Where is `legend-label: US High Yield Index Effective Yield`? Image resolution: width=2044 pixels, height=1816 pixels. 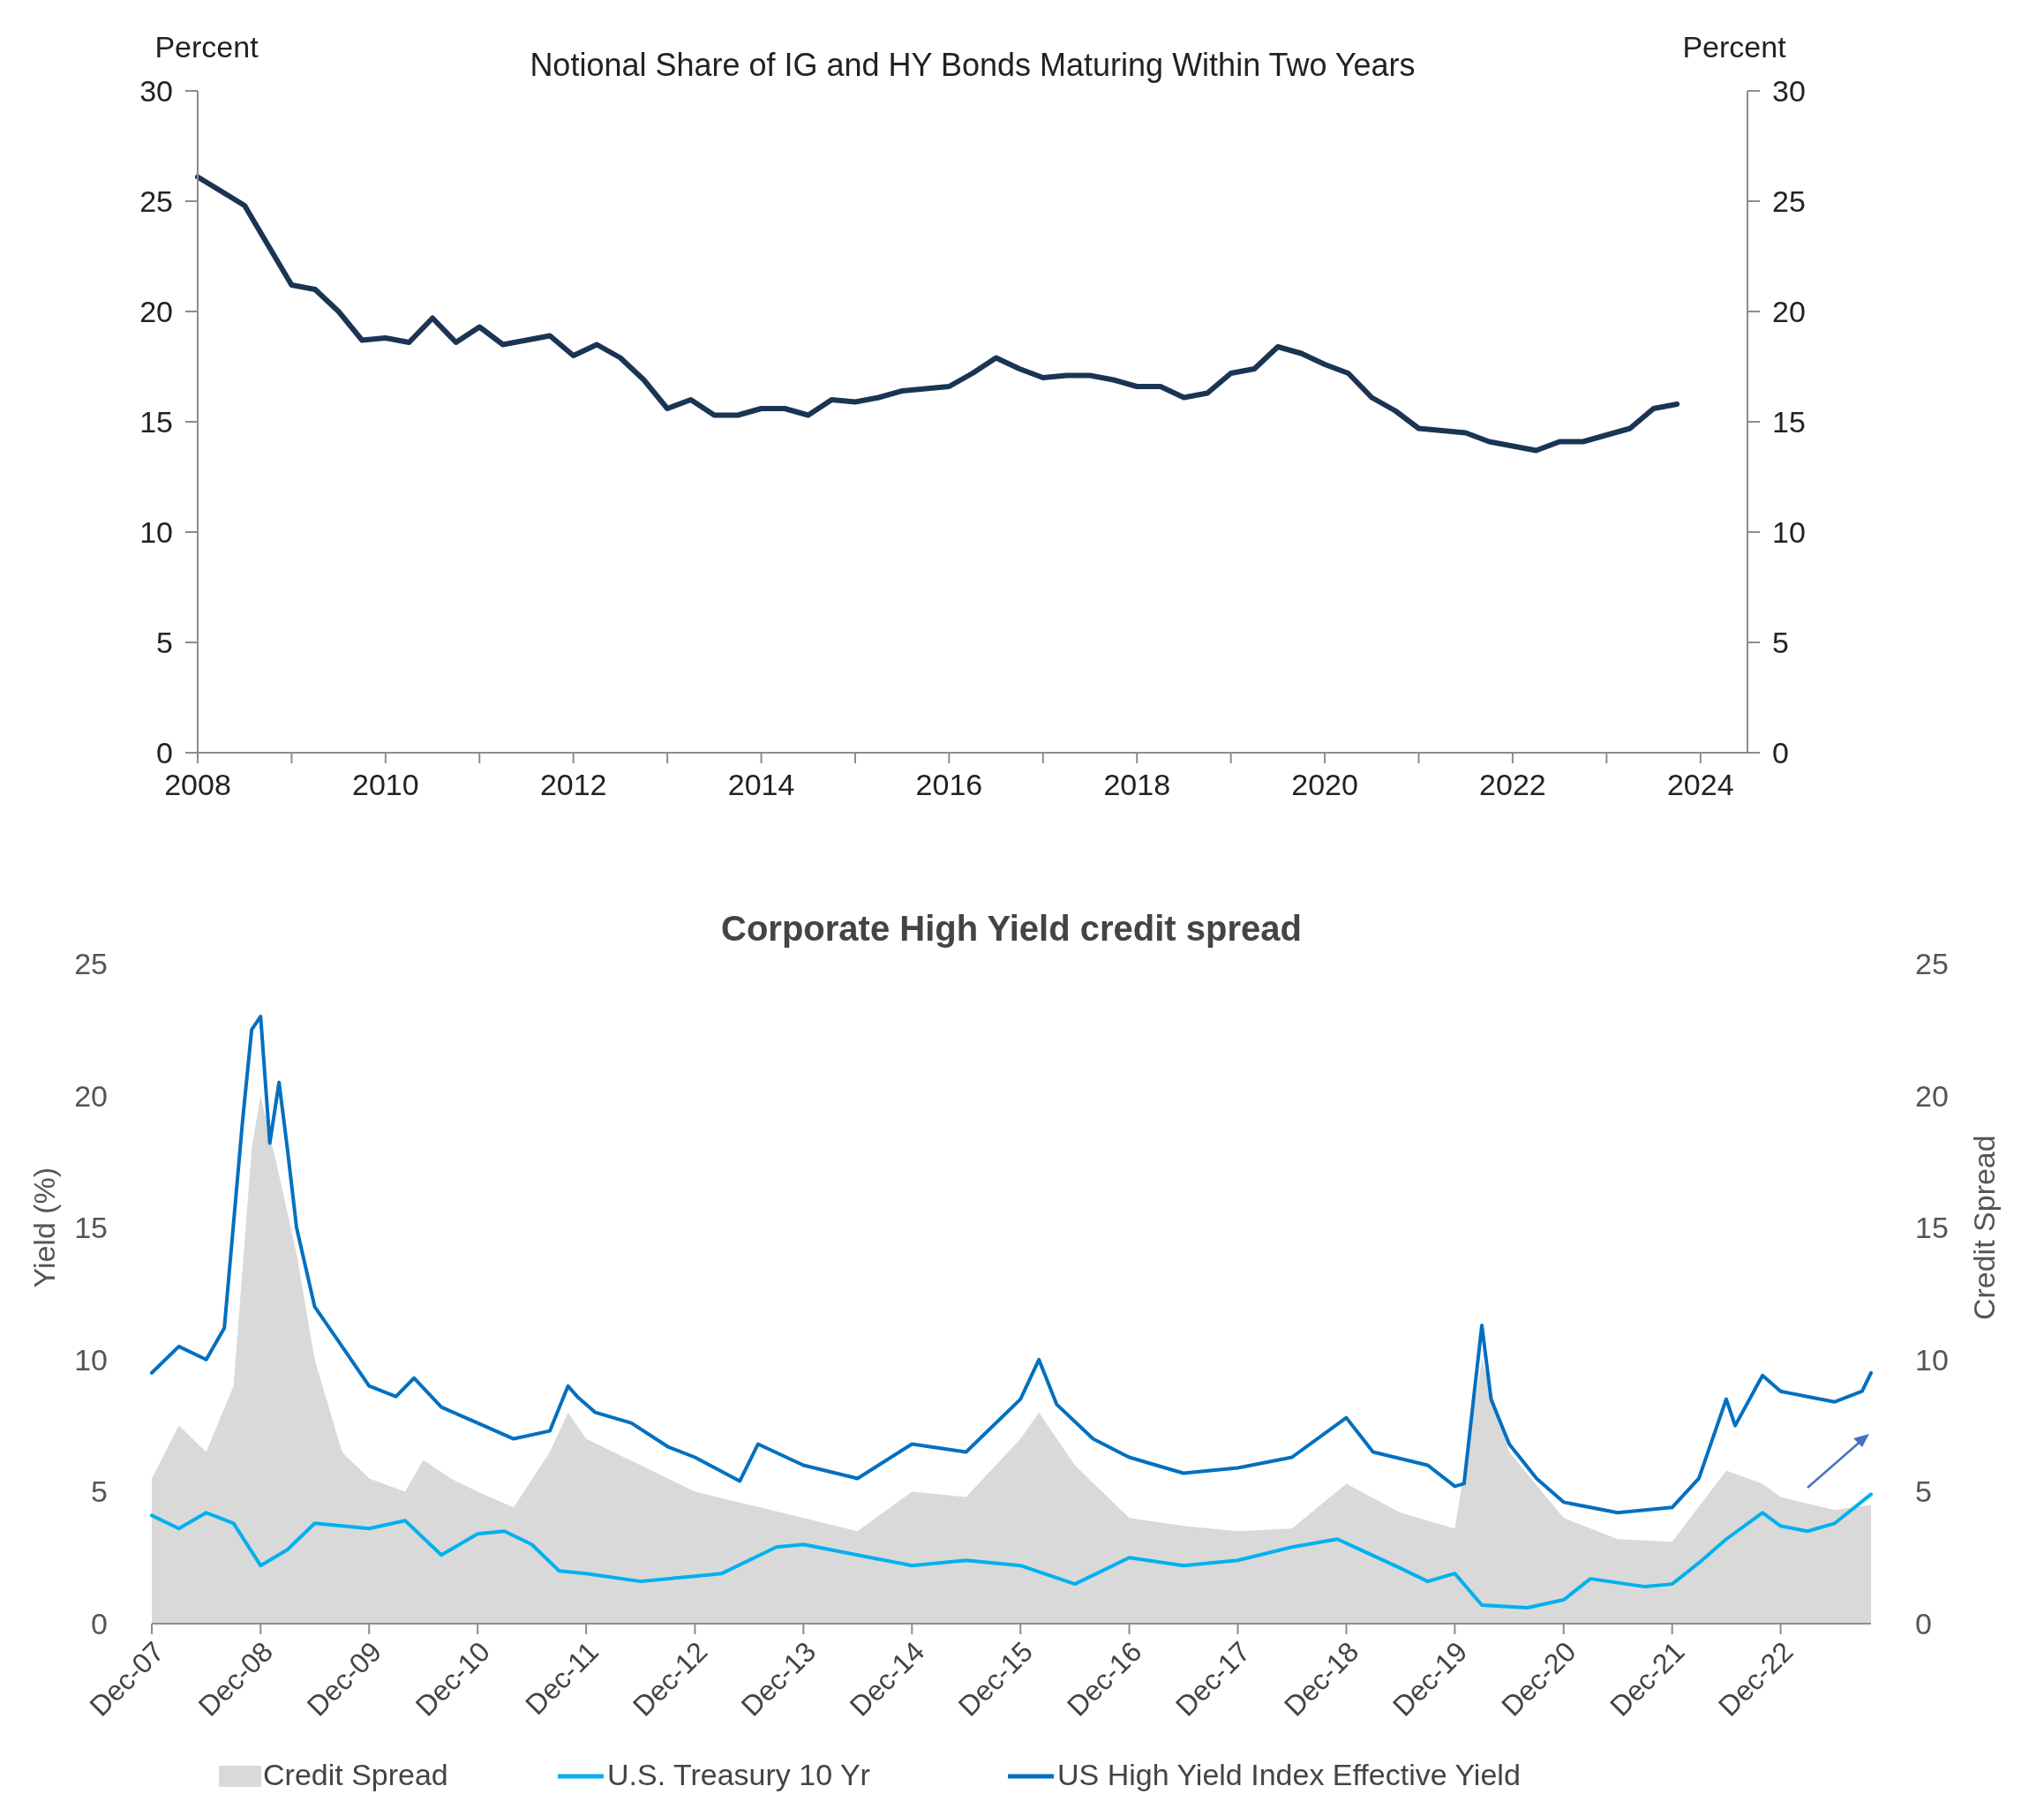 legend-label: US High Yield Index Effective Yield is located at coordinates (1289, 1775).